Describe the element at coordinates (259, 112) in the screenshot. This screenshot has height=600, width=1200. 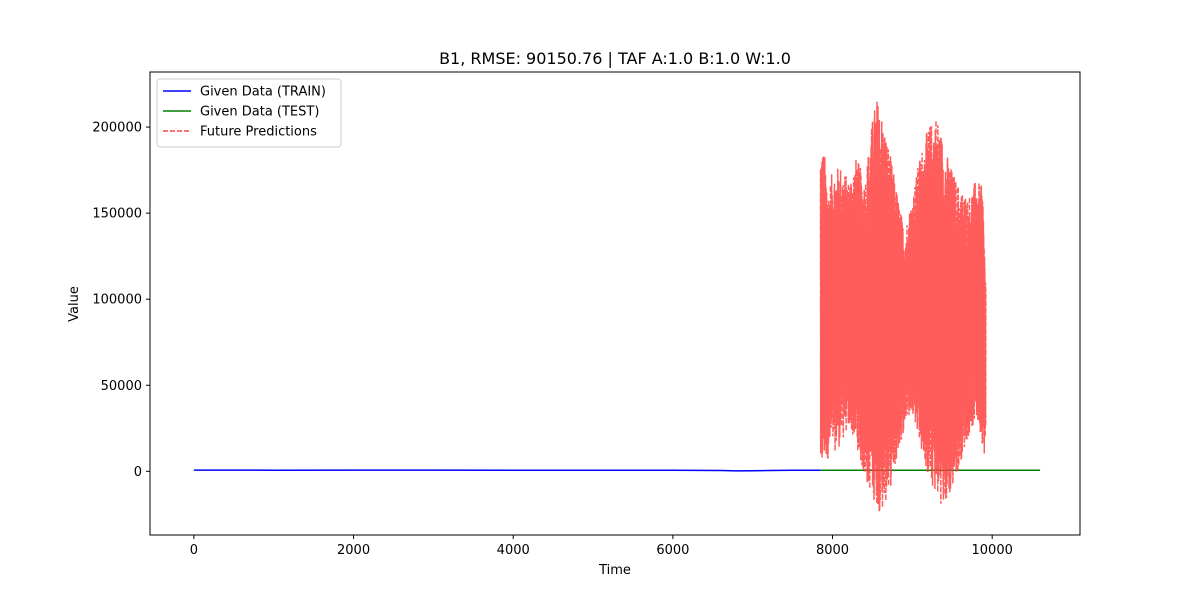
I see `legend-label: Given Data (TEST)` at that location.